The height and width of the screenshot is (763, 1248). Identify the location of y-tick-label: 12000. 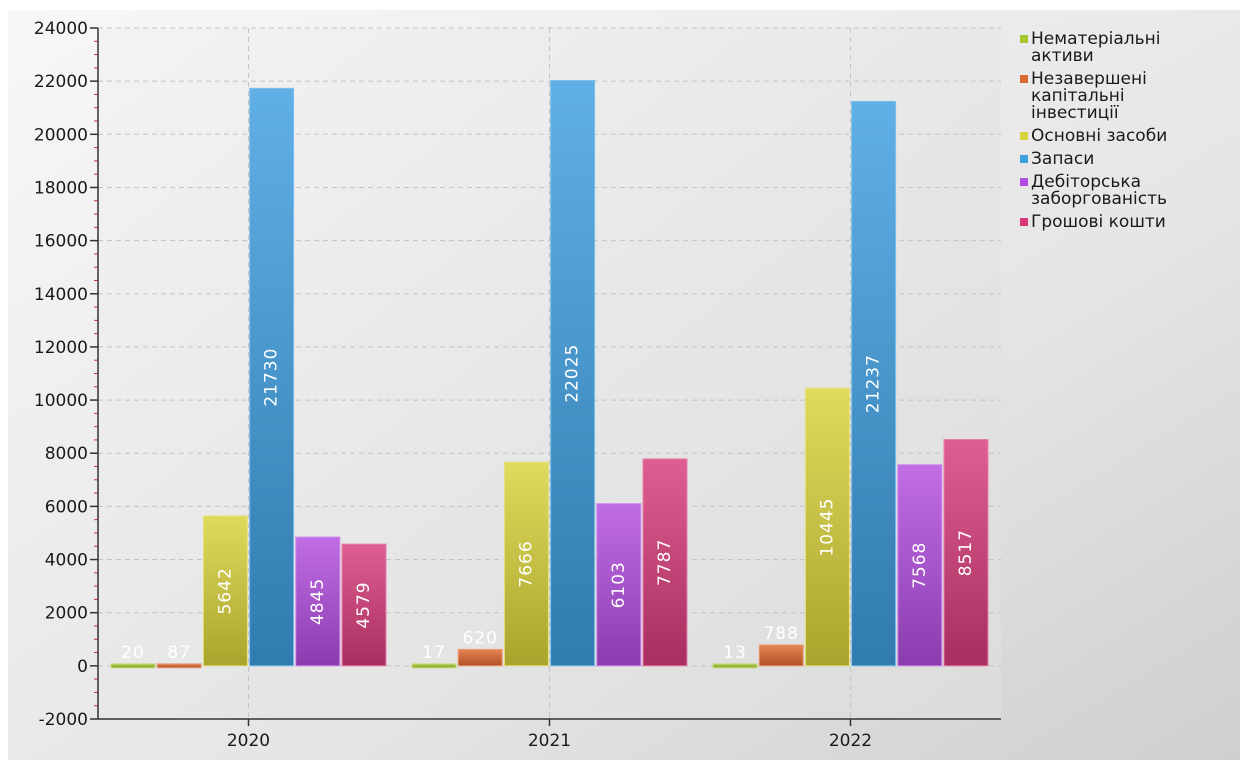
(61, 348).